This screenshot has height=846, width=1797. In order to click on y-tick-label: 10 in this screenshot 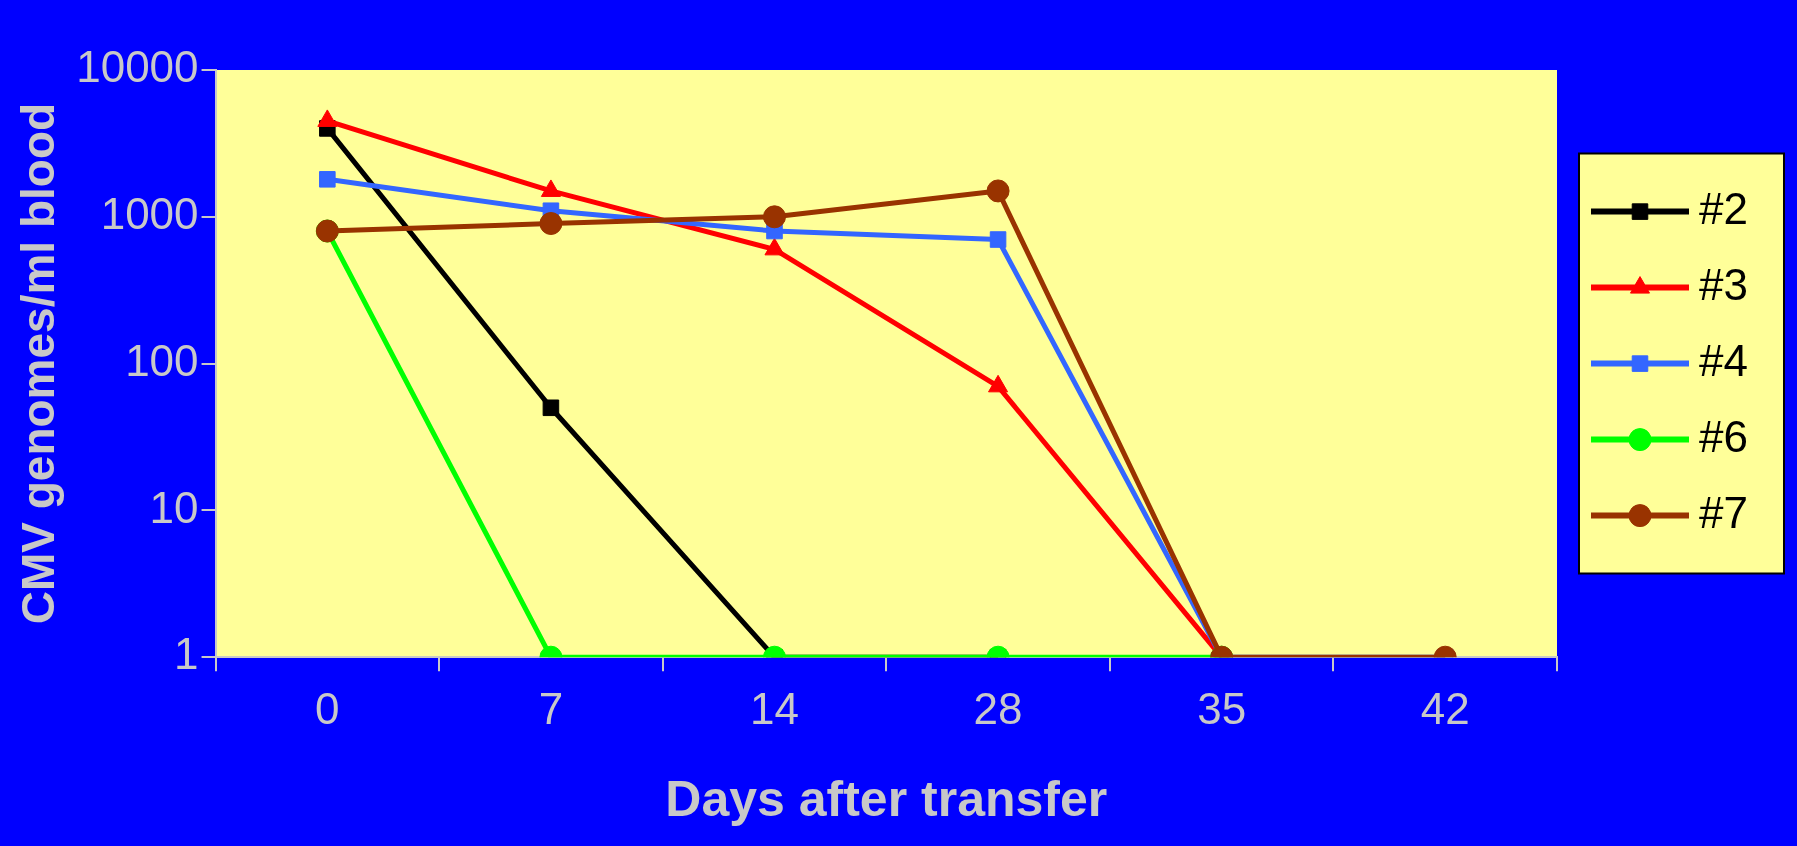, I will do `click(174, 507)`.